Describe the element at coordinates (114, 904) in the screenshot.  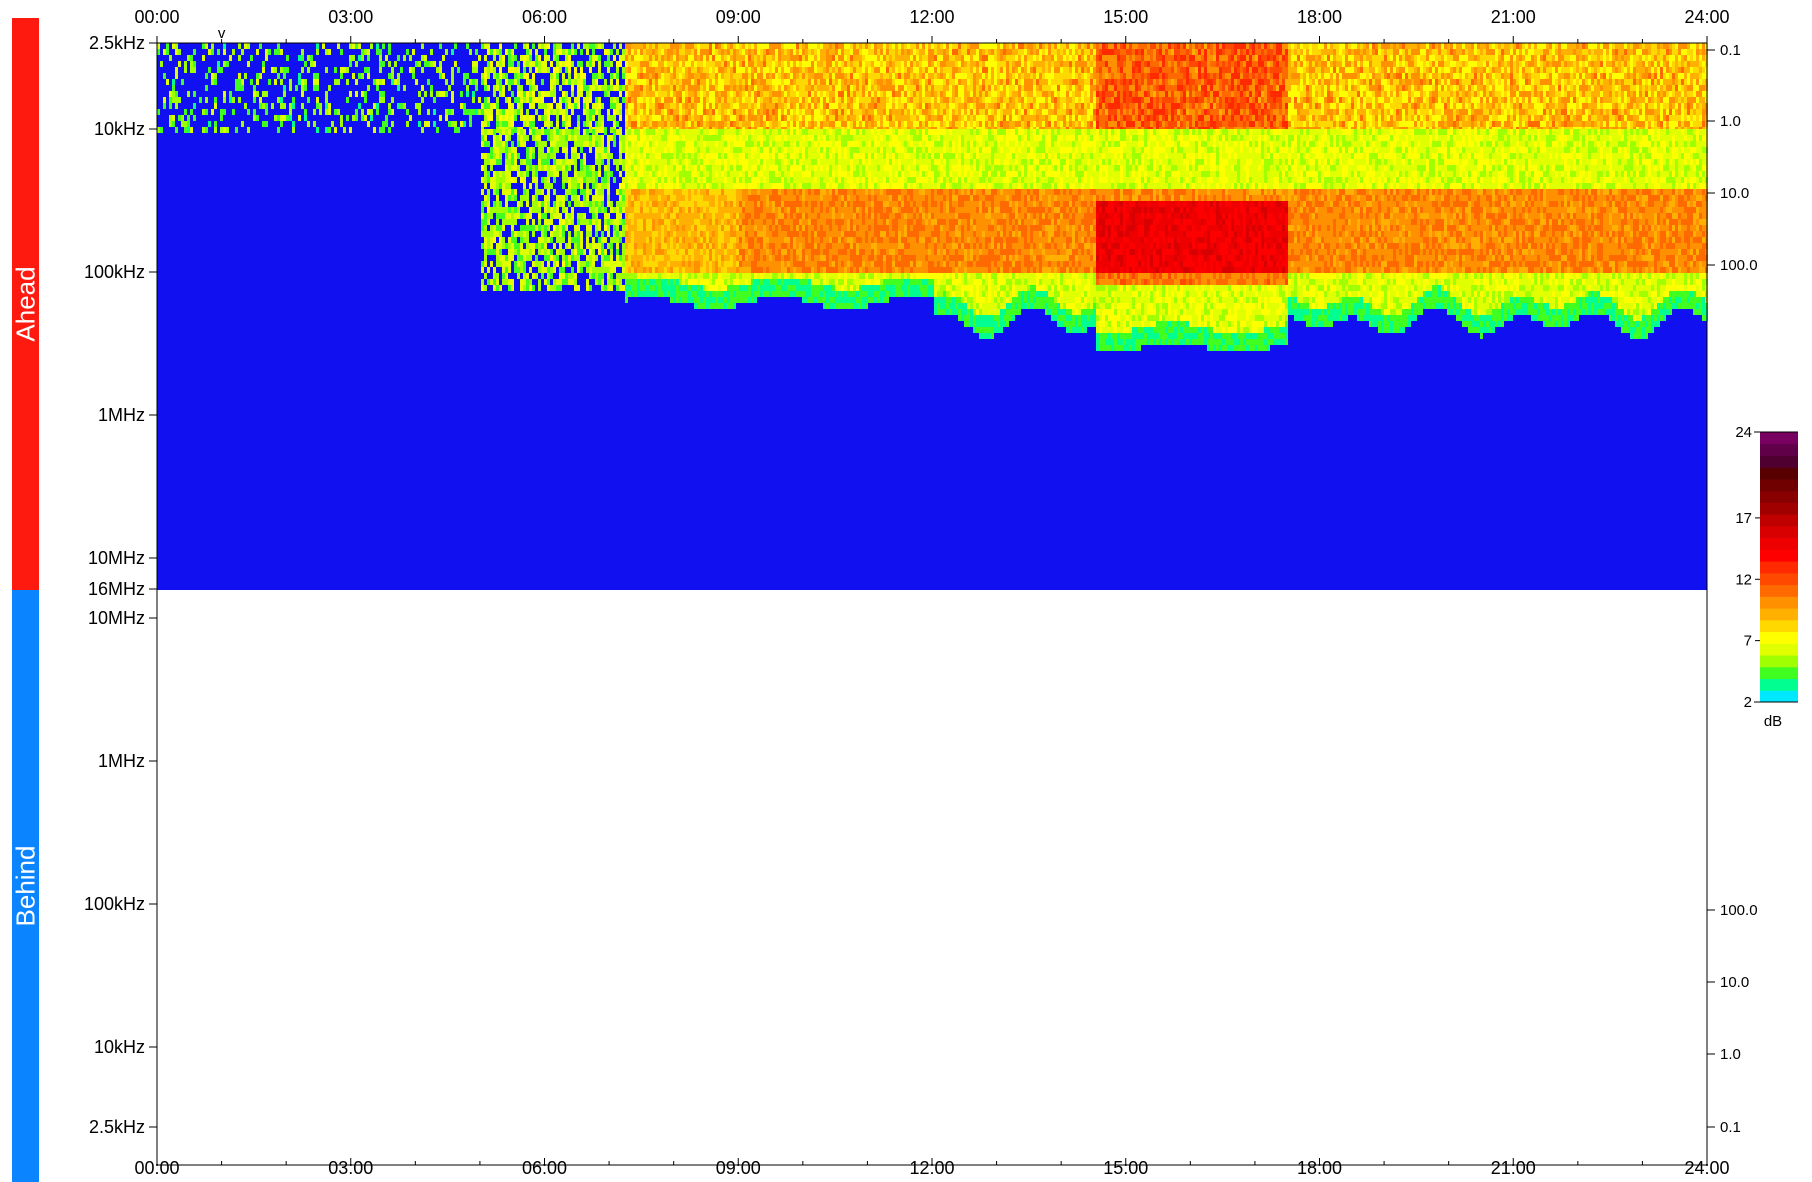
I see `behind-y-tick-label: 100kHz` at that location.